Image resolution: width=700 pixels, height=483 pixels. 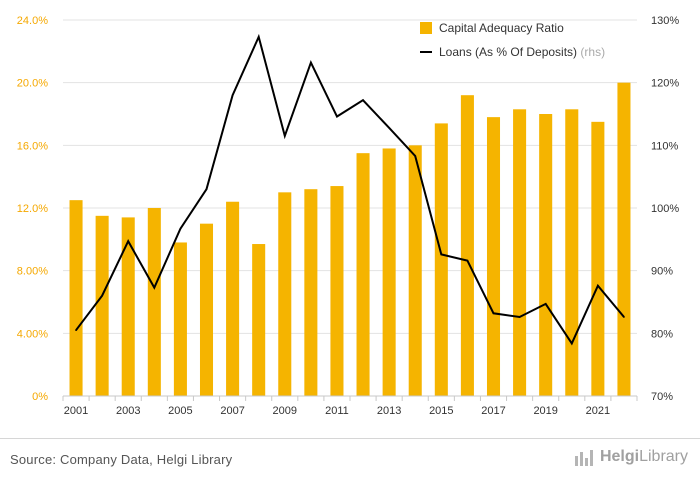 I want to click on y-right-tick-label: 110%, so click(x=665, y=146).